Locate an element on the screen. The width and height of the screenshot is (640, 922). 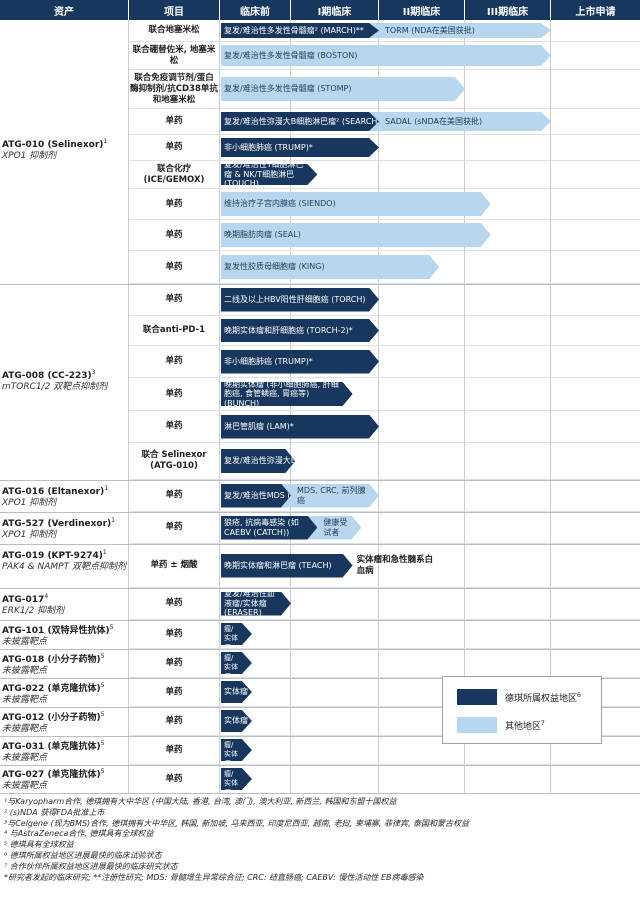
header-phase2: II期临床 is located at coordinates (421, 10).